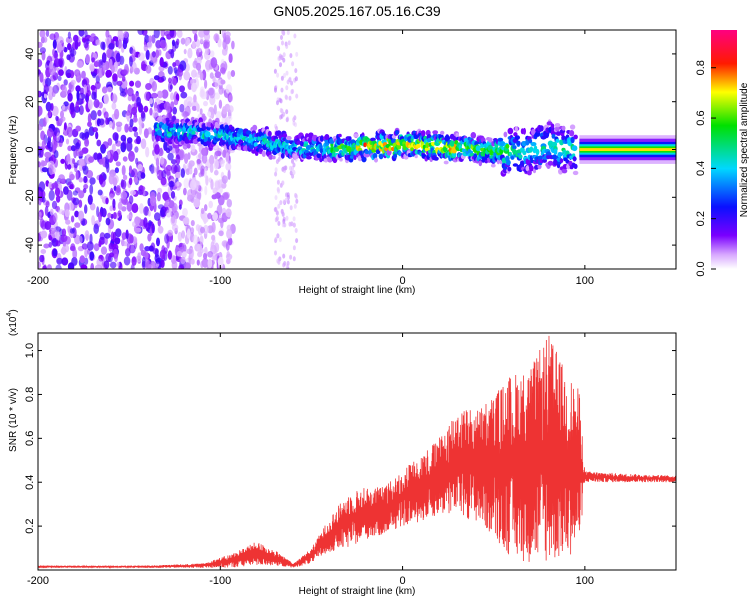  I want to click on heatmap-y-tick-label: -40, so click(30, 245).